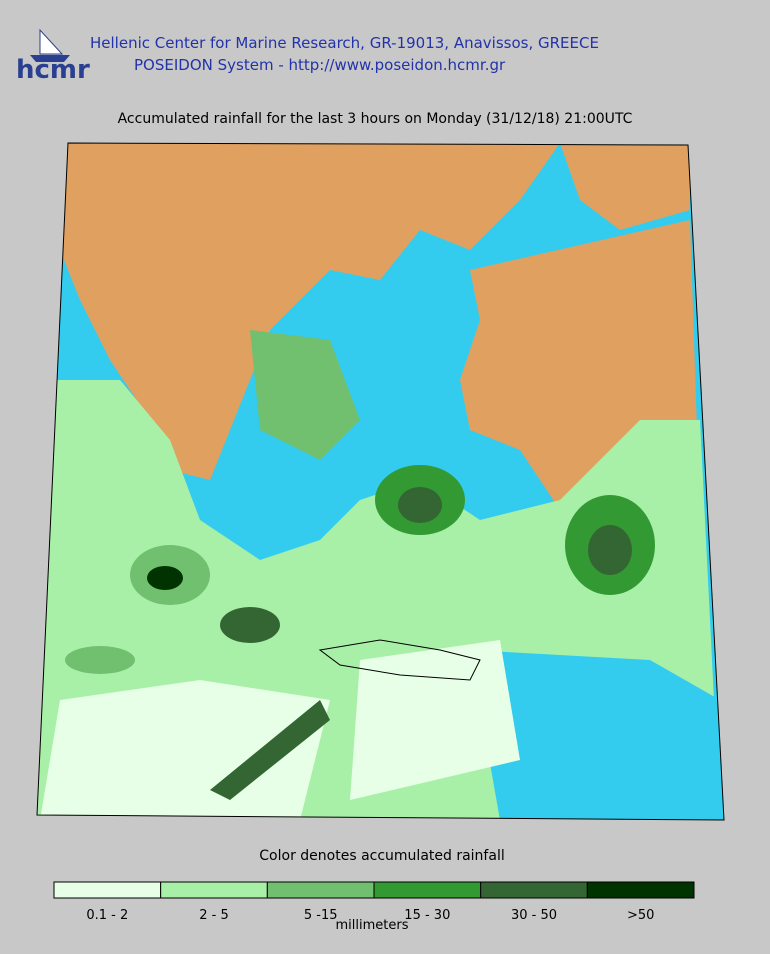  Describe the element at coordinates (374, 902) in the screenshot. I see `legend: 0.1 - 2 2 - 5 5 -15 15 - 30 30 - 50 >50` at that location.